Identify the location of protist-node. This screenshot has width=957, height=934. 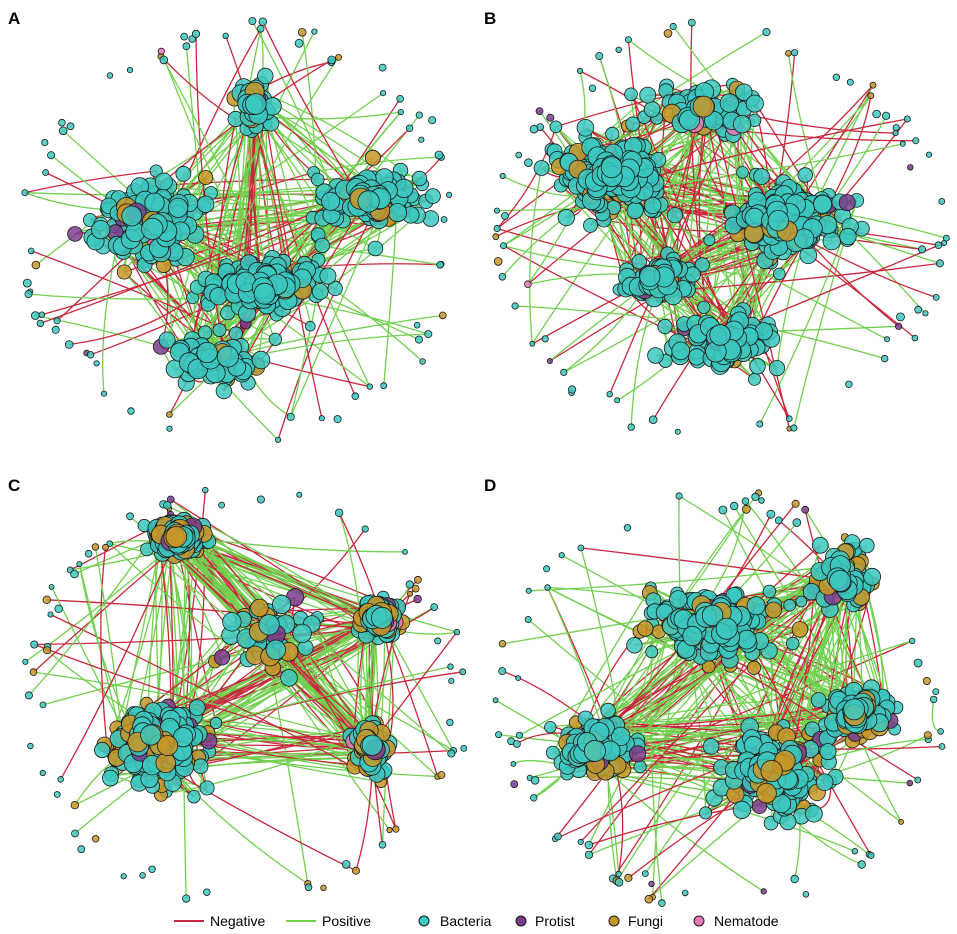
(550, 117).